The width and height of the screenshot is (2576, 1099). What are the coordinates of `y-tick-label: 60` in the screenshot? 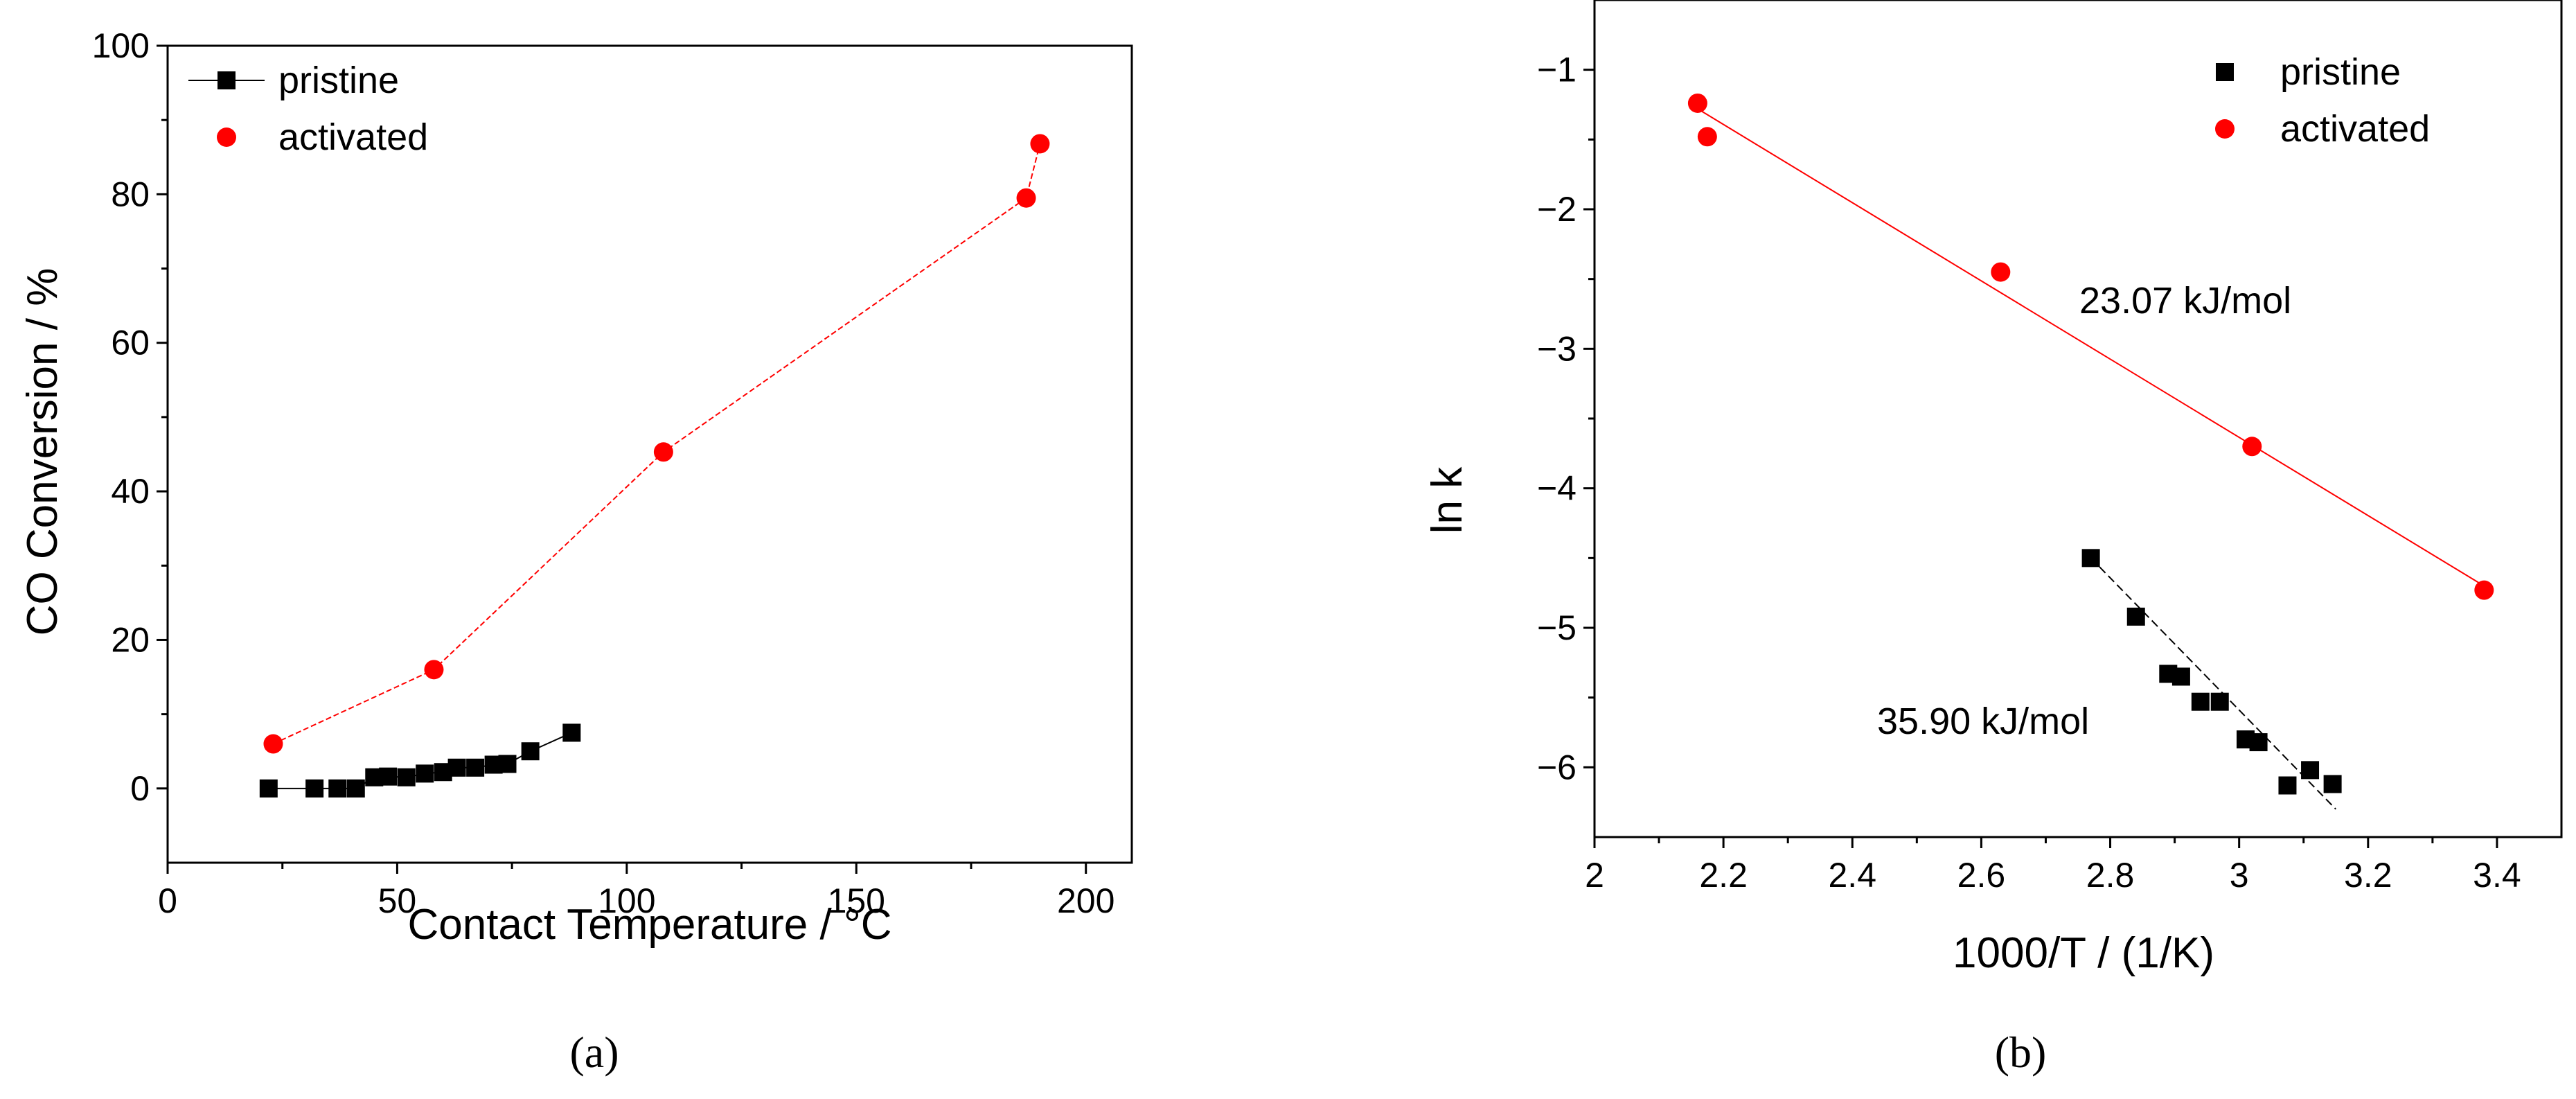 It's located at (130, 343).